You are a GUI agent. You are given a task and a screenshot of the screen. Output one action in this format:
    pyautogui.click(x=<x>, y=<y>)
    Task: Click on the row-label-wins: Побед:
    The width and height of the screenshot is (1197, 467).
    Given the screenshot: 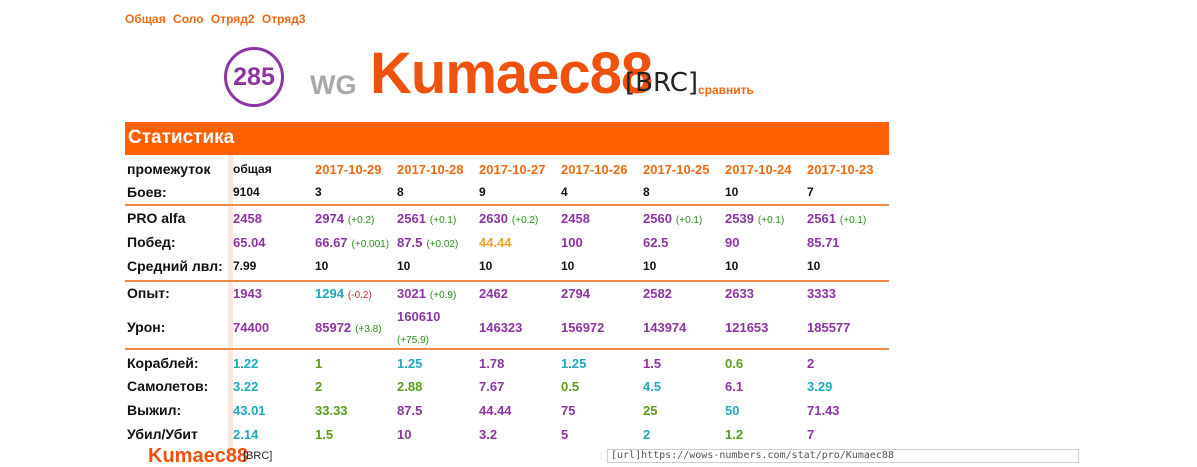 What is the action you would take?
    pyautogui.click(x=151, y=242)
    